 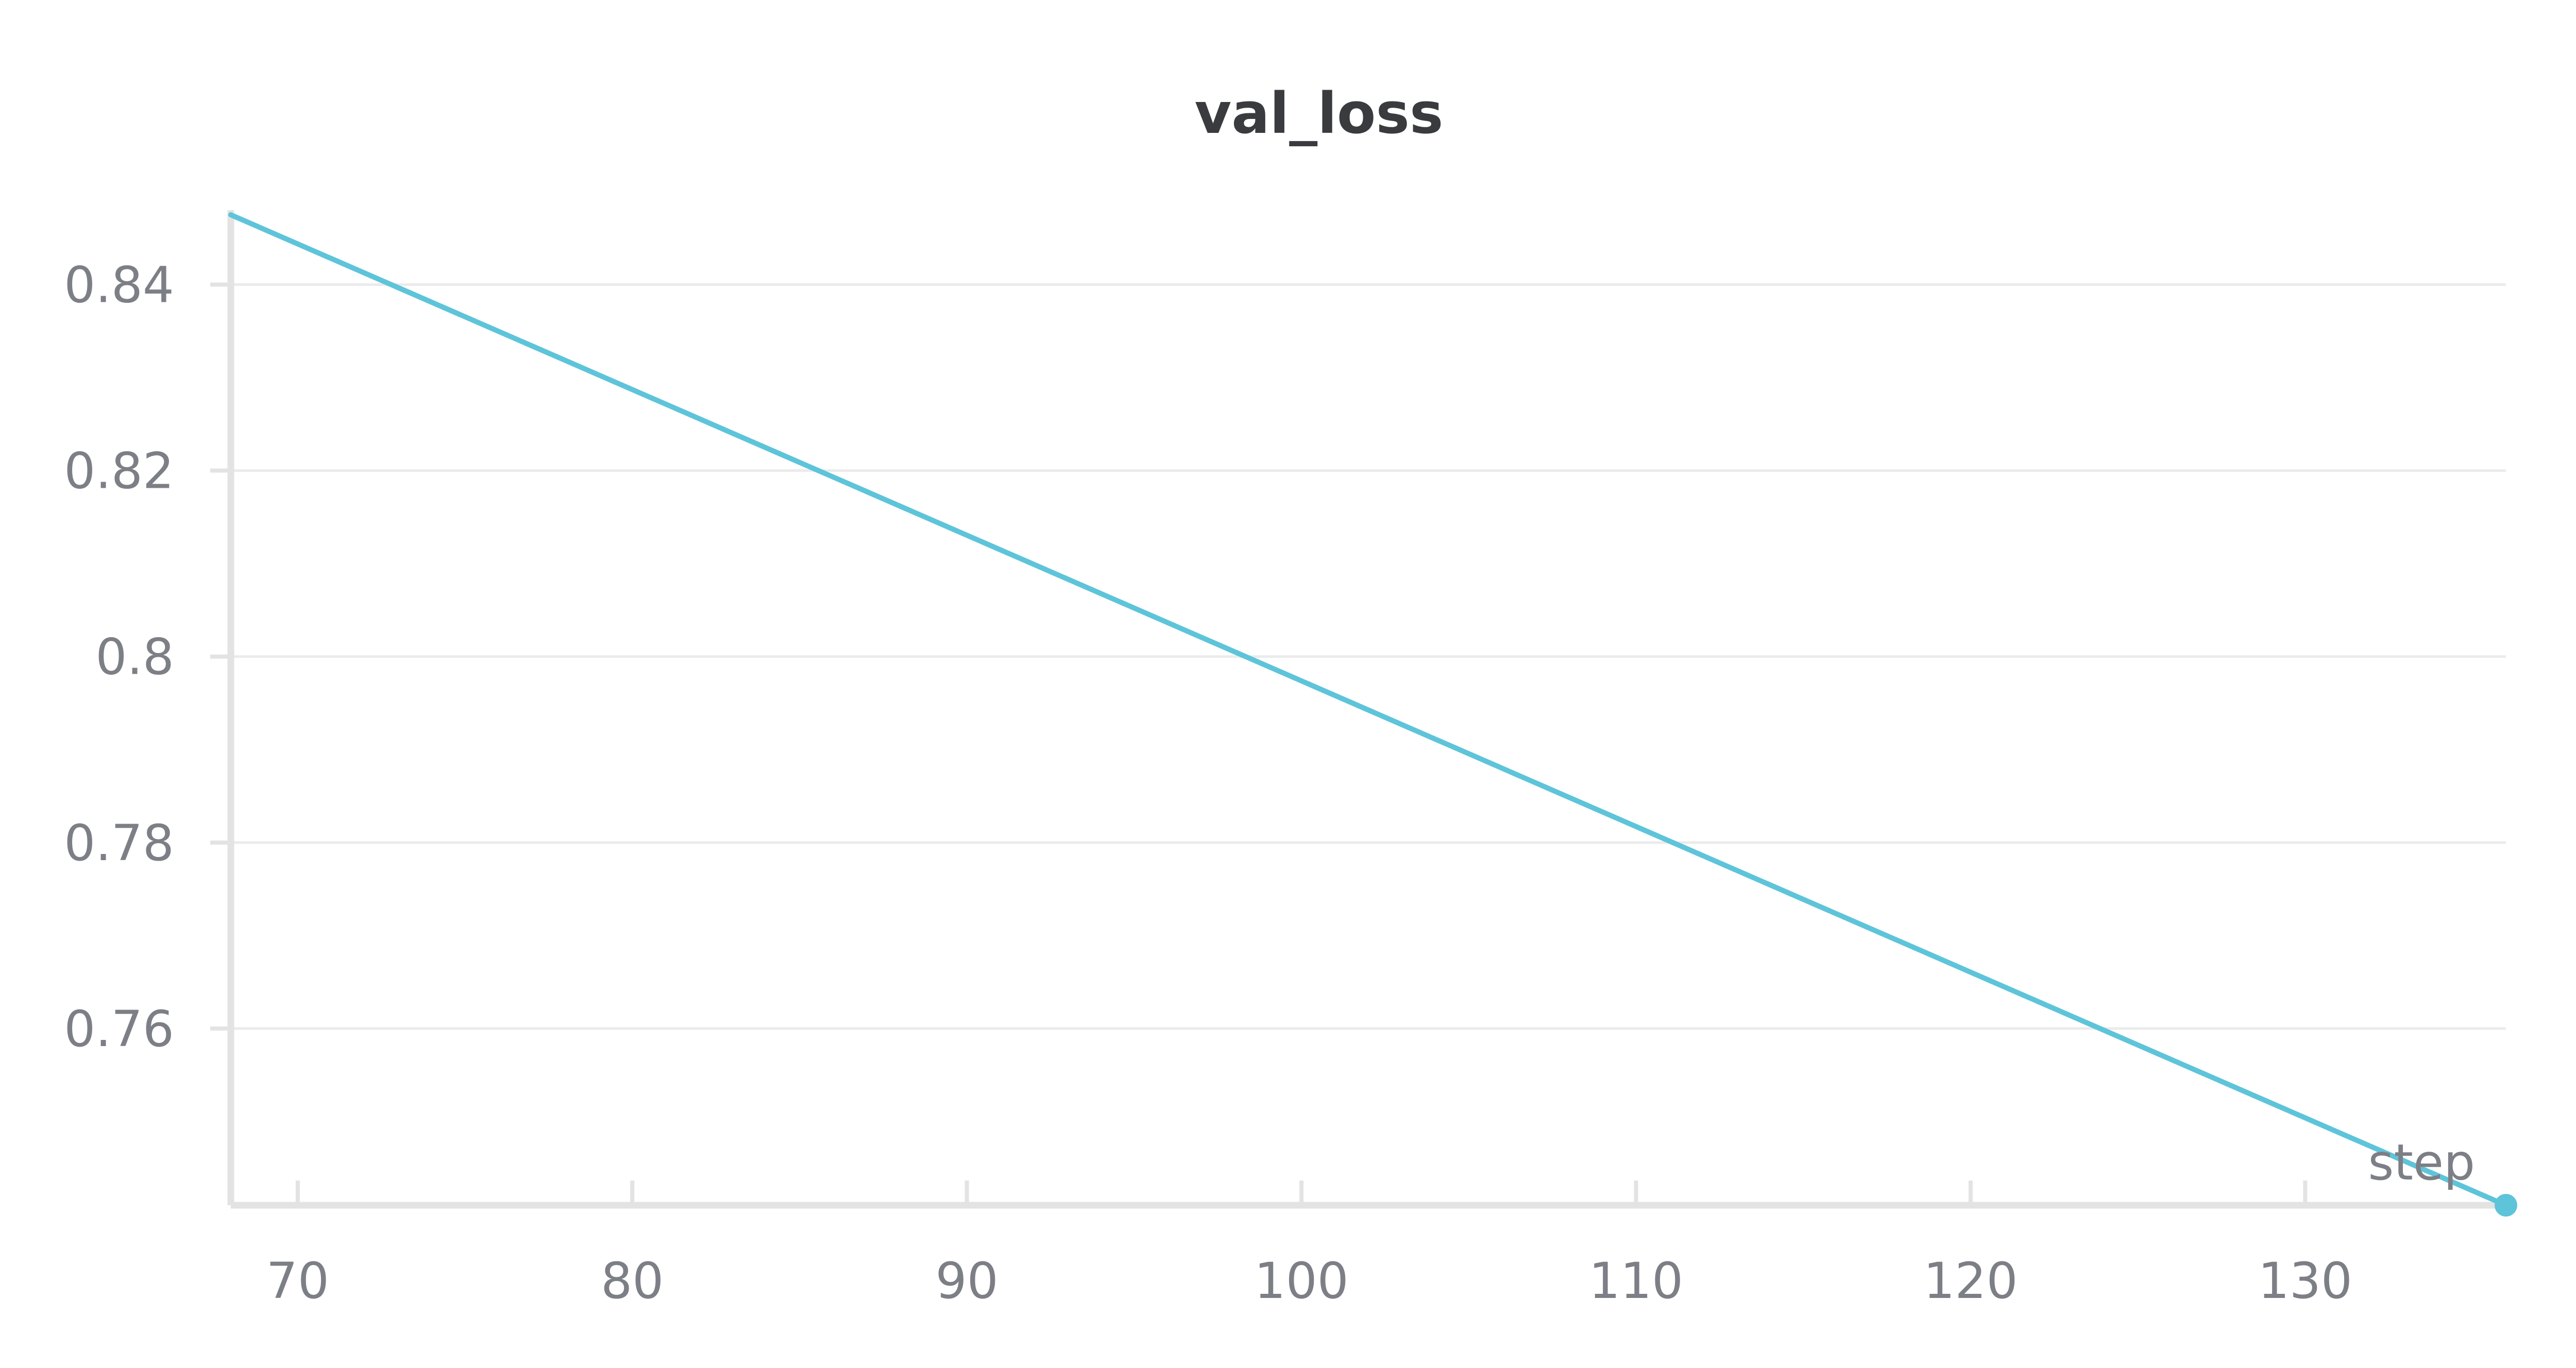 I want to click on x-tick-label: 110, so click(x=1636, y=1281).